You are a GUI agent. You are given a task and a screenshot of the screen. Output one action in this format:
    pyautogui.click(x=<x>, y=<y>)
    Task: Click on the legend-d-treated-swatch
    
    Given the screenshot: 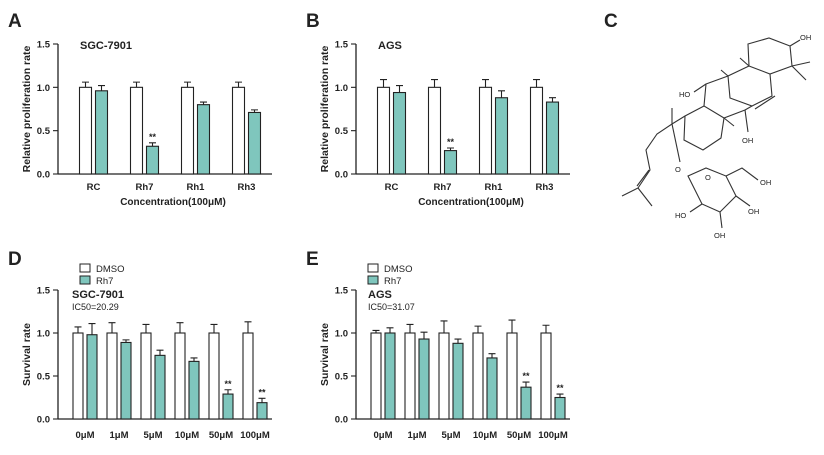 What is the action you would take?
    pyautogui.click(x=85, y=280)
    